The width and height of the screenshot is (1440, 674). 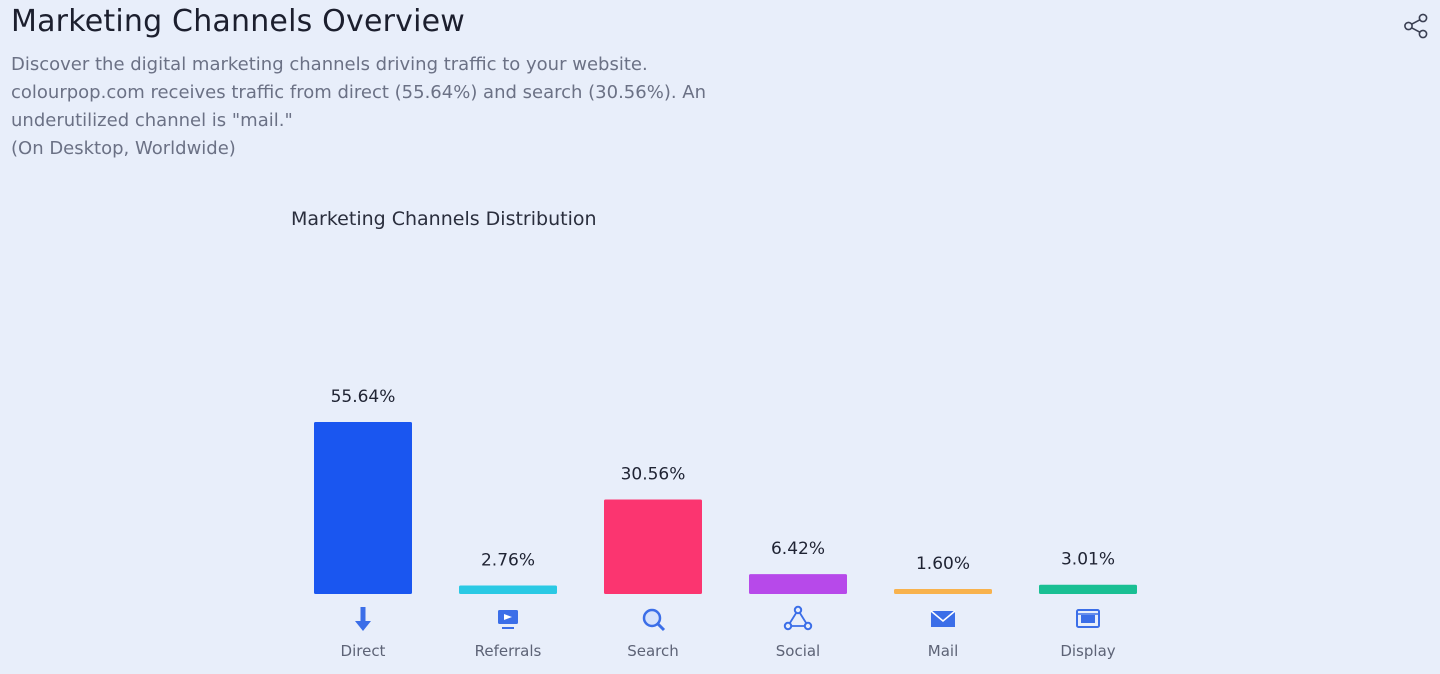 I want to click on bar-mail, so click(x=943, y=591).